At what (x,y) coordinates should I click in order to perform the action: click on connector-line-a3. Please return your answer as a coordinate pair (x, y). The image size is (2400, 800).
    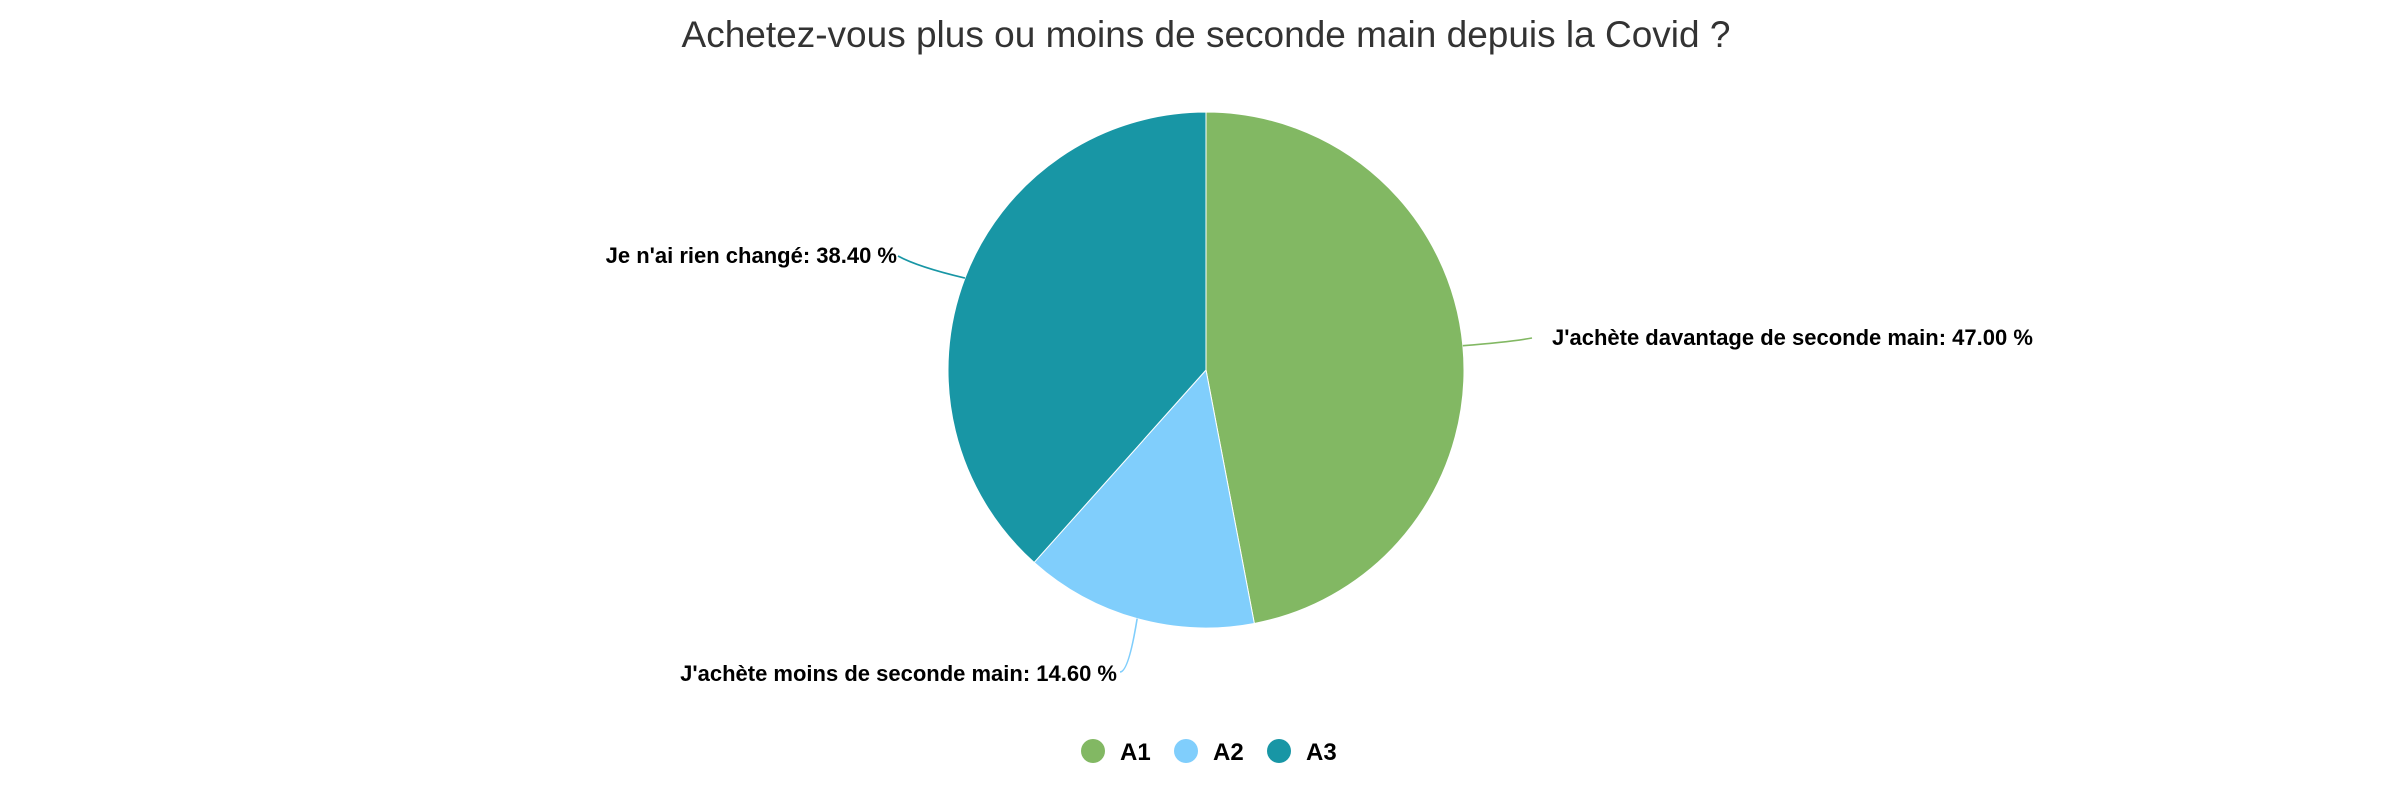
    Looking at the image, I should click on (931, 267).